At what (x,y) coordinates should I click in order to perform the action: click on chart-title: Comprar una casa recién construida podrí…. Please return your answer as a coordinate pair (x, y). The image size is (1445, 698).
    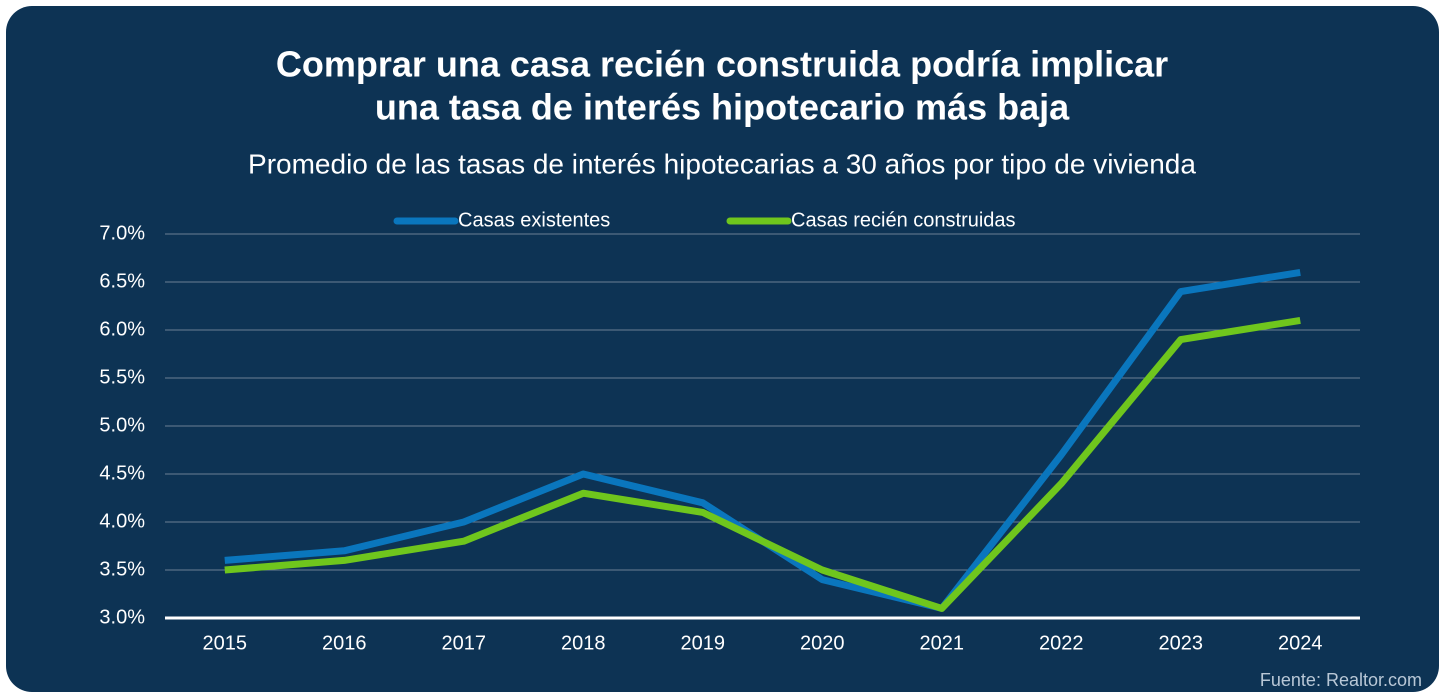
    Looking at the image, I should click on (722, 64).